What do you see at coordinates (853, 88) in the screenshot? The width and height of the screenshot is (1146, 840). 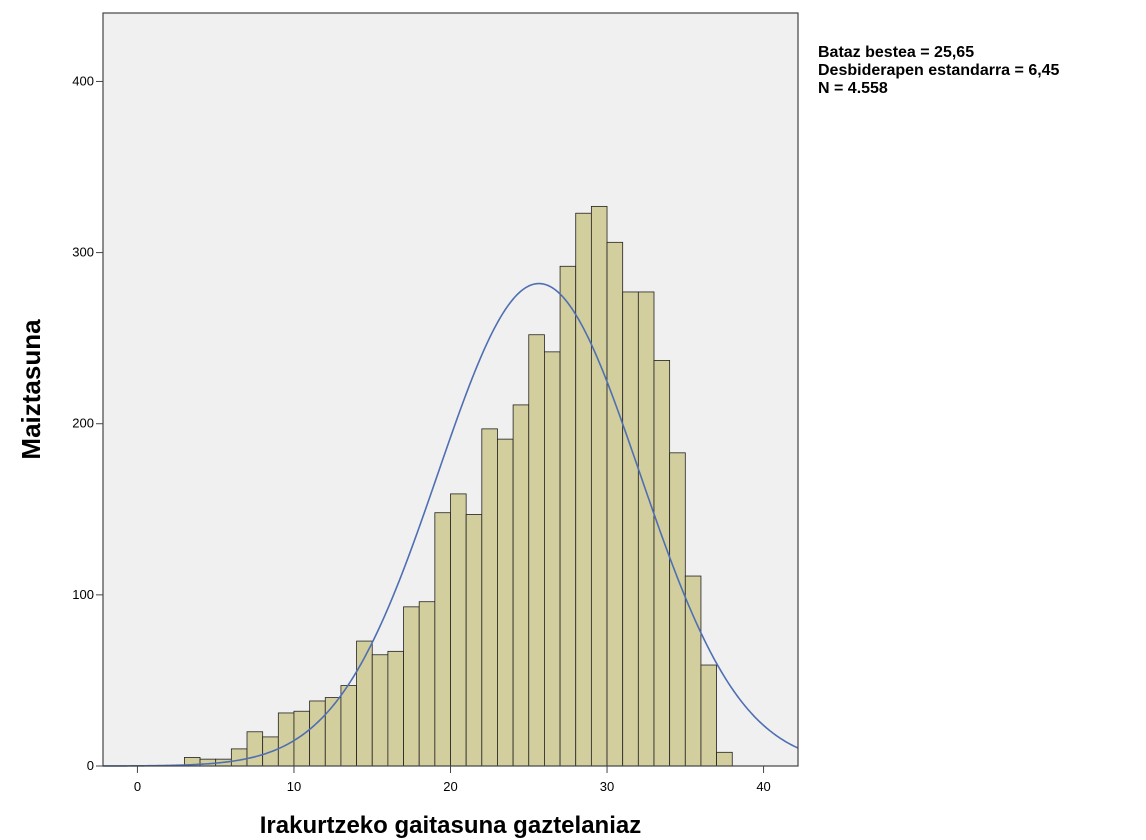 I see `n-stat: N = 4.558` at bounding box center [853, 88].